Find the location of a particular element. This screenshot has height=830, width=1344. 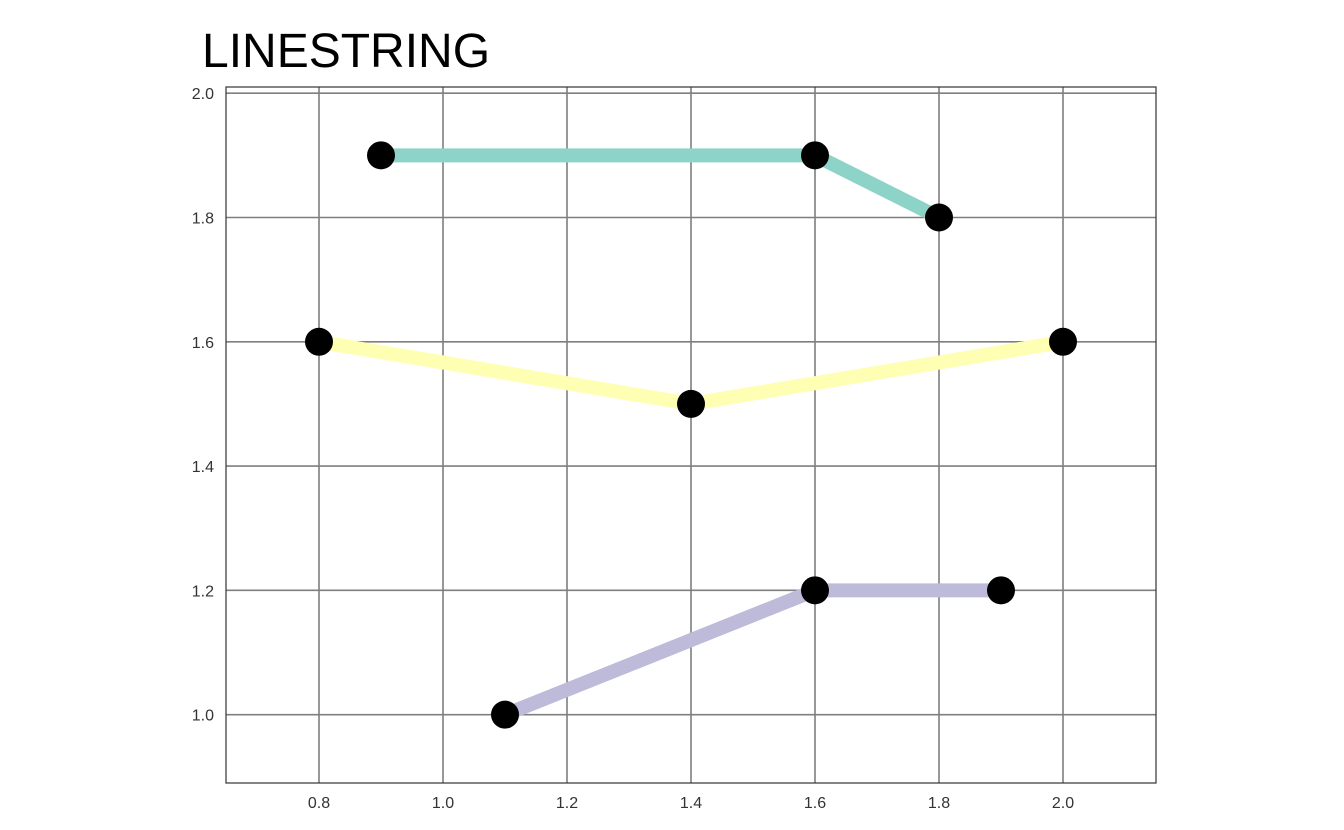

y-tick-label: 1.8 is located at coordinates (203, 219).